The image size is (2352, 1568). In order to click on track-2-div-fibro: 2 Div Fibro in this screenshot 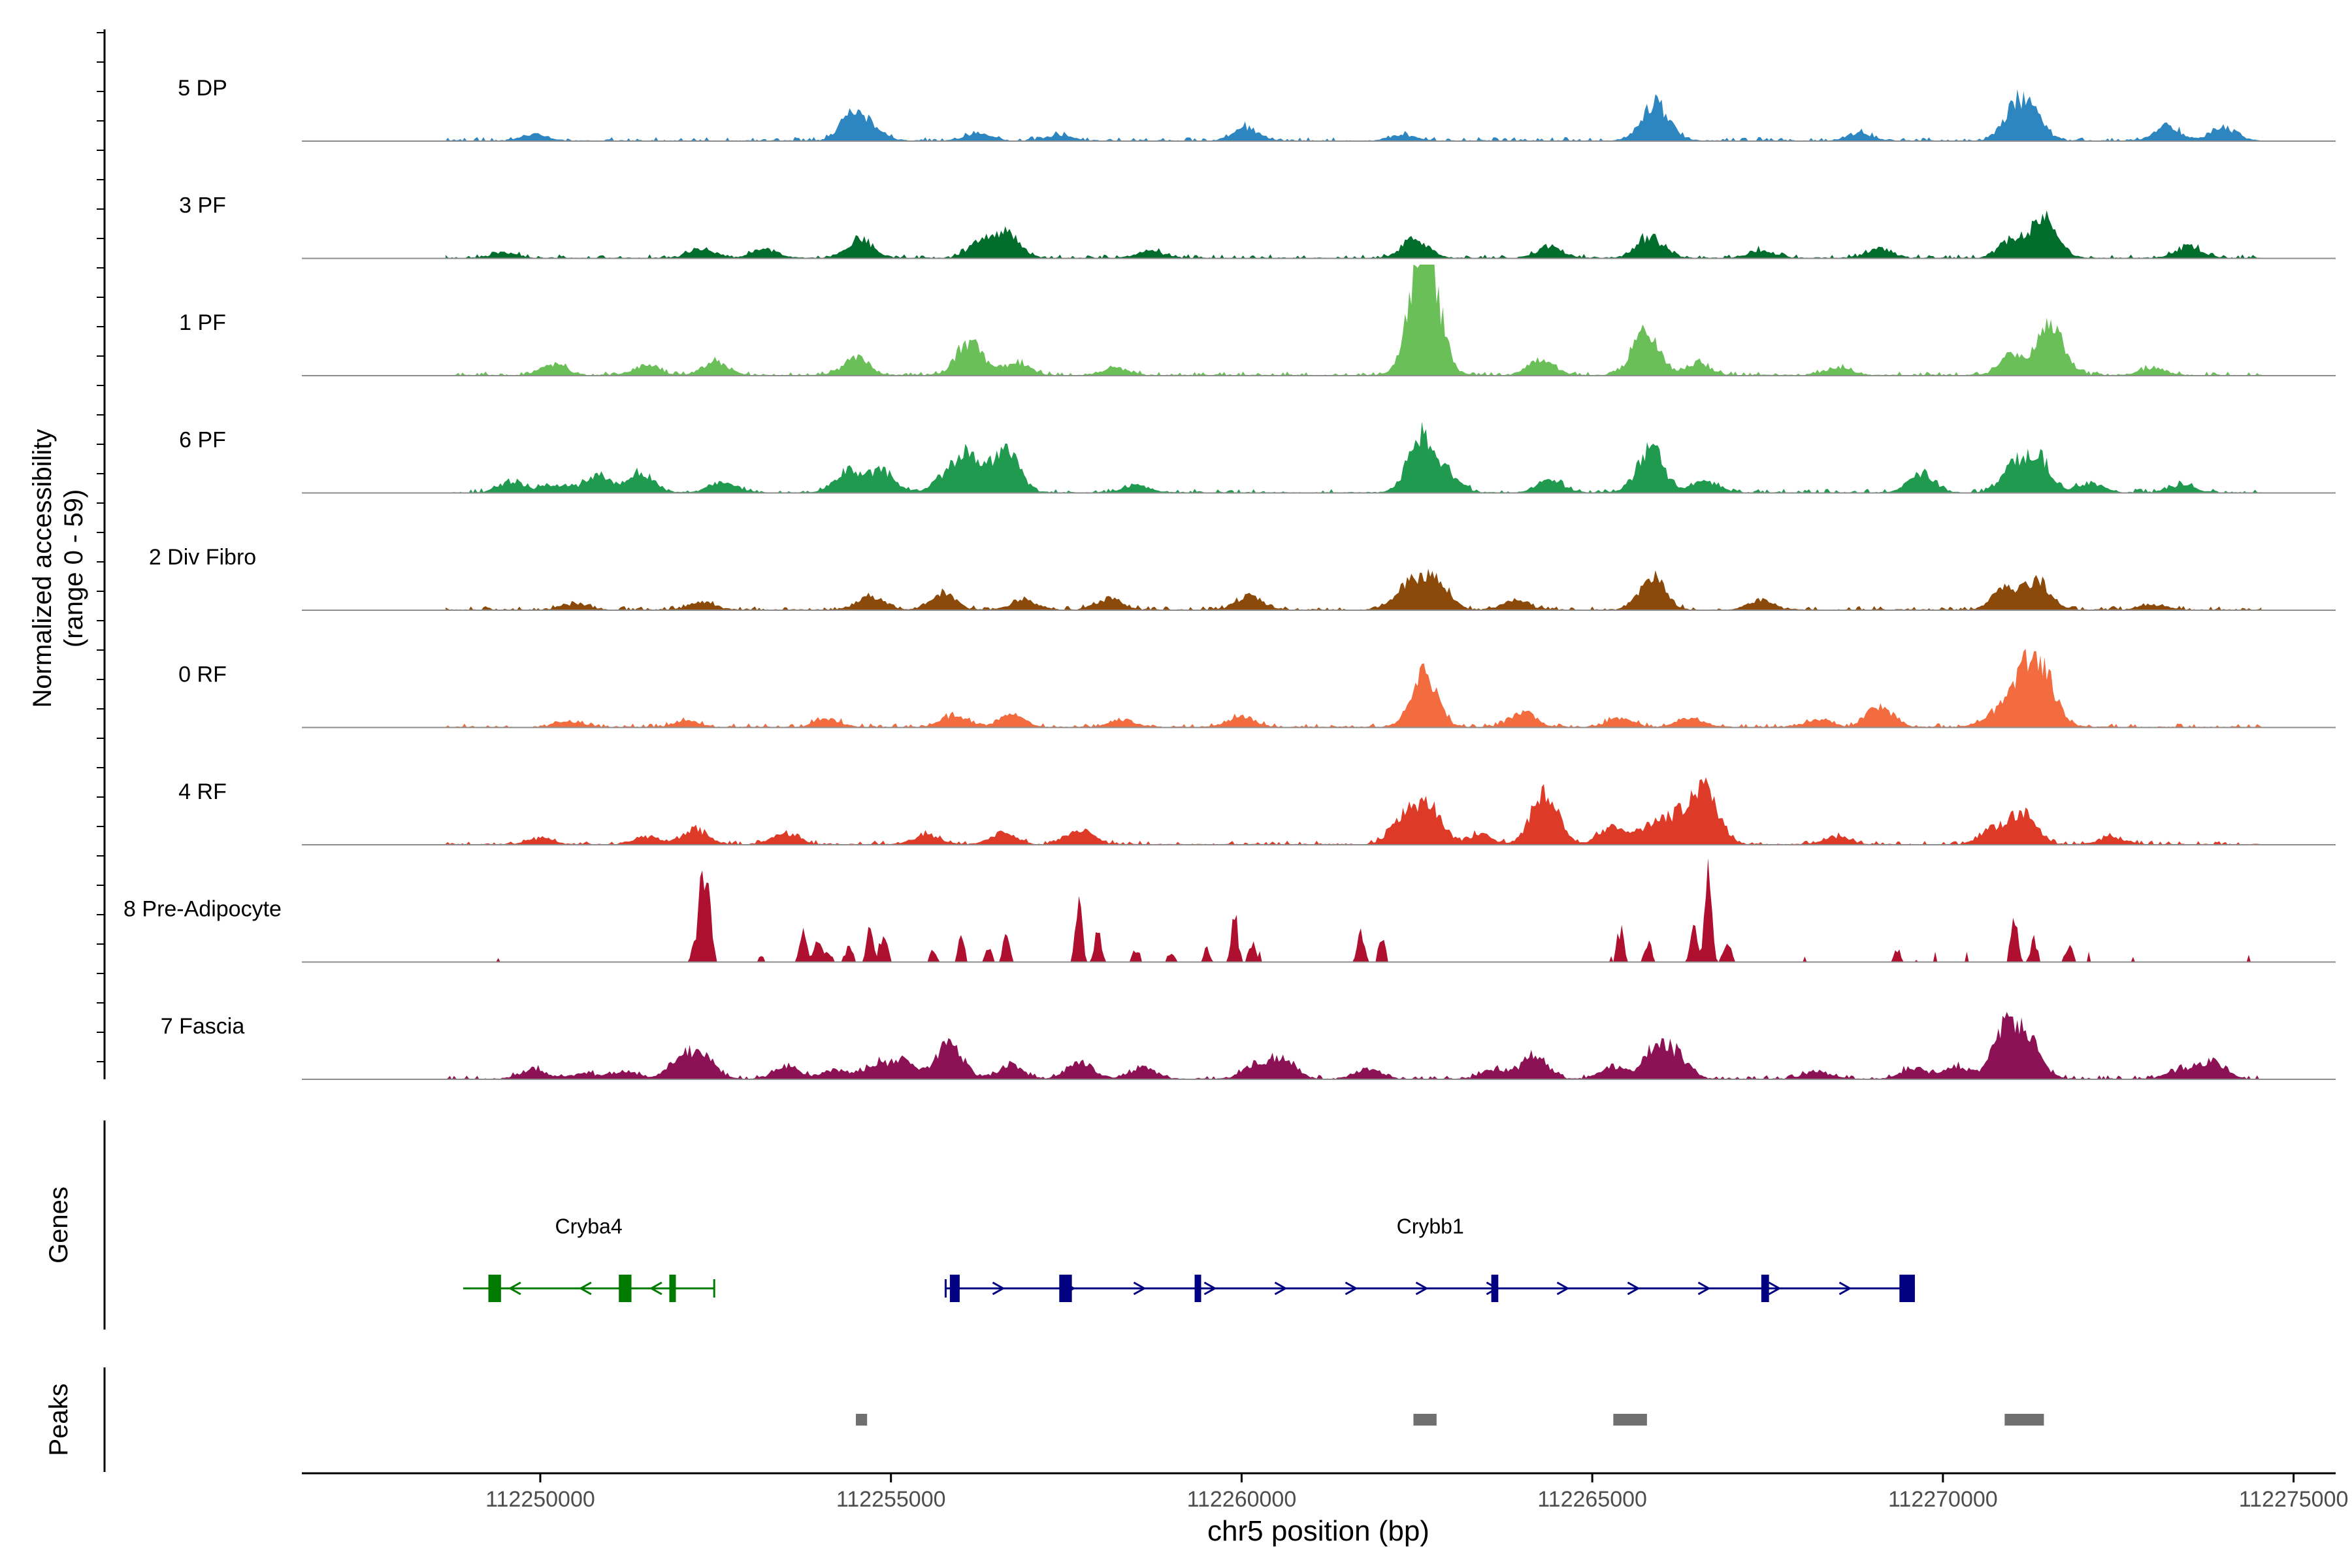, I will do `click(1242, 578)`.